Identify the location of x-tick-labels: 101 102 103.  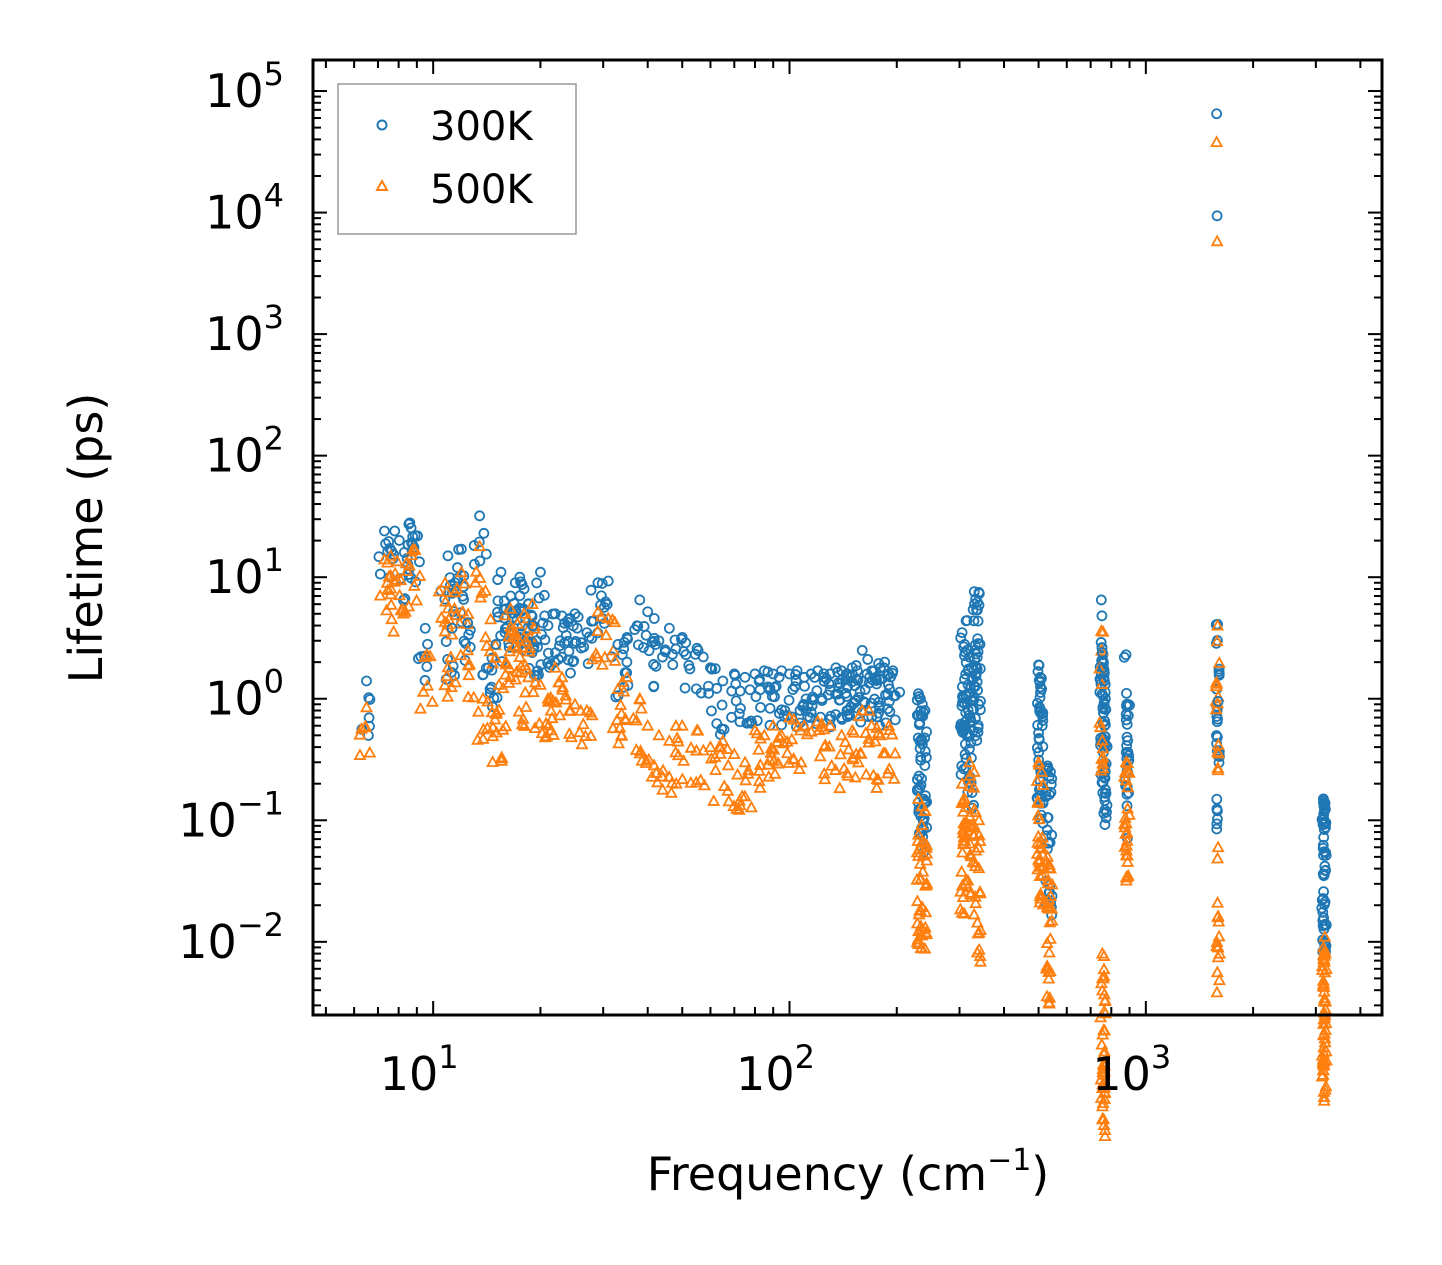
(776, 1069).